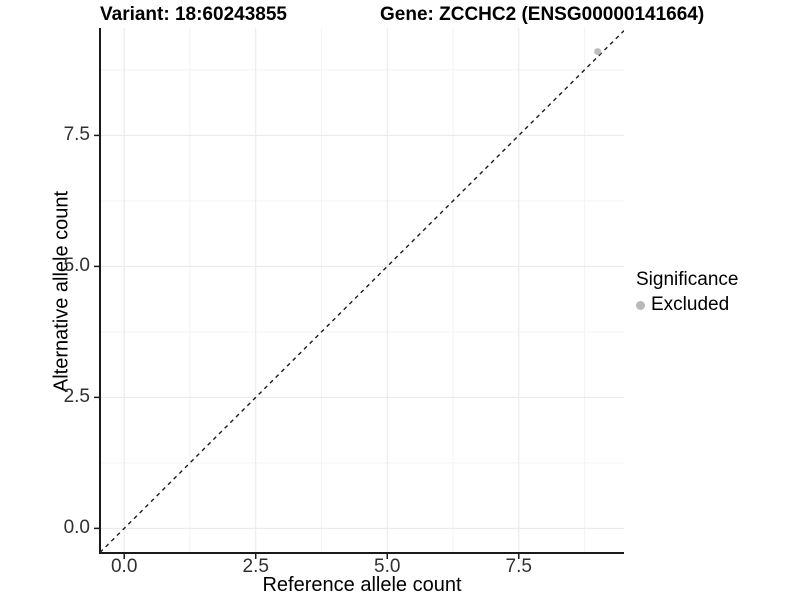 The image size is (800, 600). I want to click on x-tick-label: 7.5, so click(518, 566).